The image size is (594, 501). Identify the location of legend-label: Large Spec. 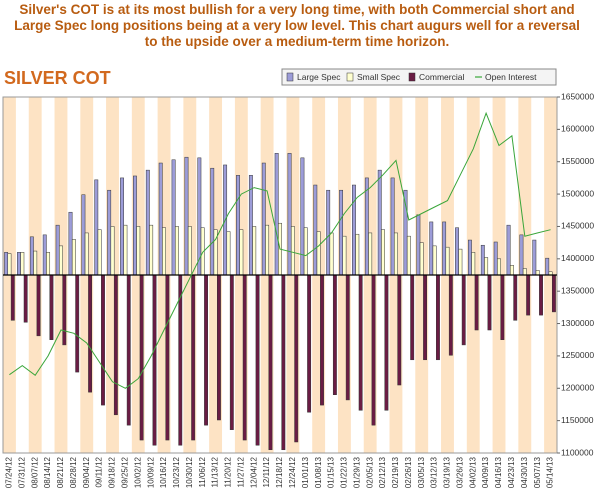
(319, 77).